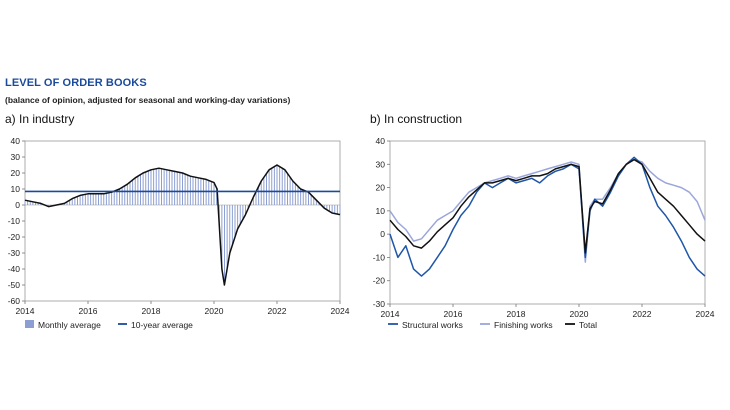 The image size is (730, 410). What do you see at coordinates (579, 314) in the screenshot?
I see `construction-xtick-label: 2020` at bounding box center [579, 314].